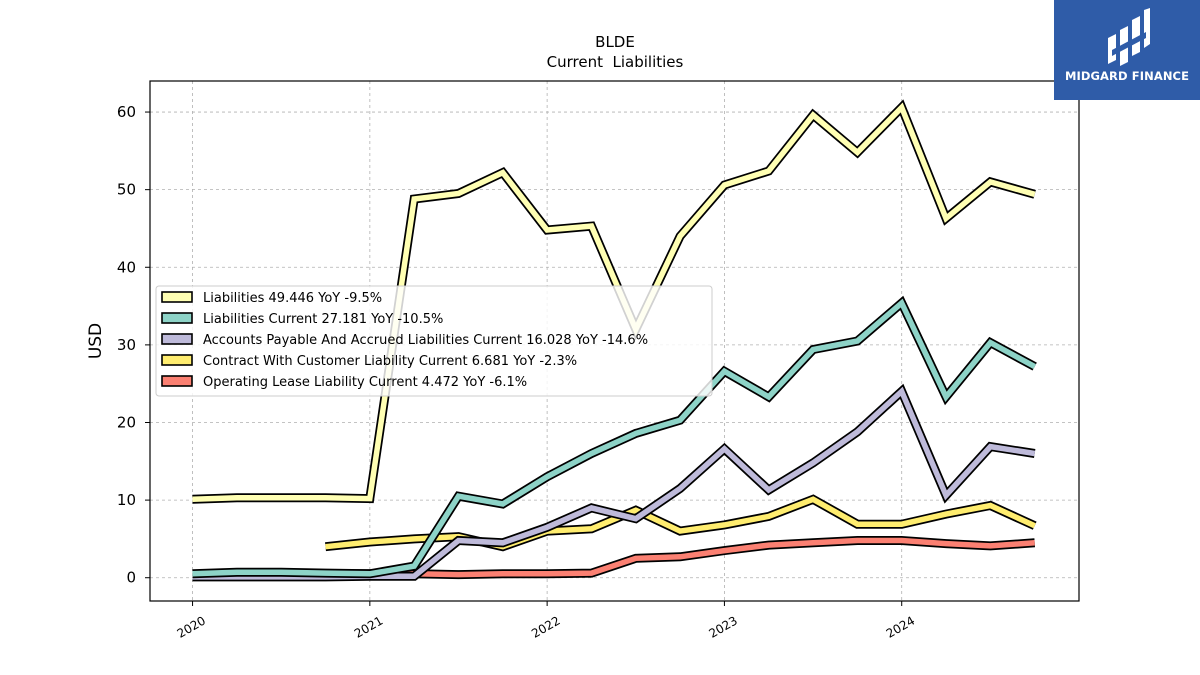  What do you see at coordinates (900, 626) in the screenshot?
I see `x-tick-label: 2024` at bounding box center [900, 626].